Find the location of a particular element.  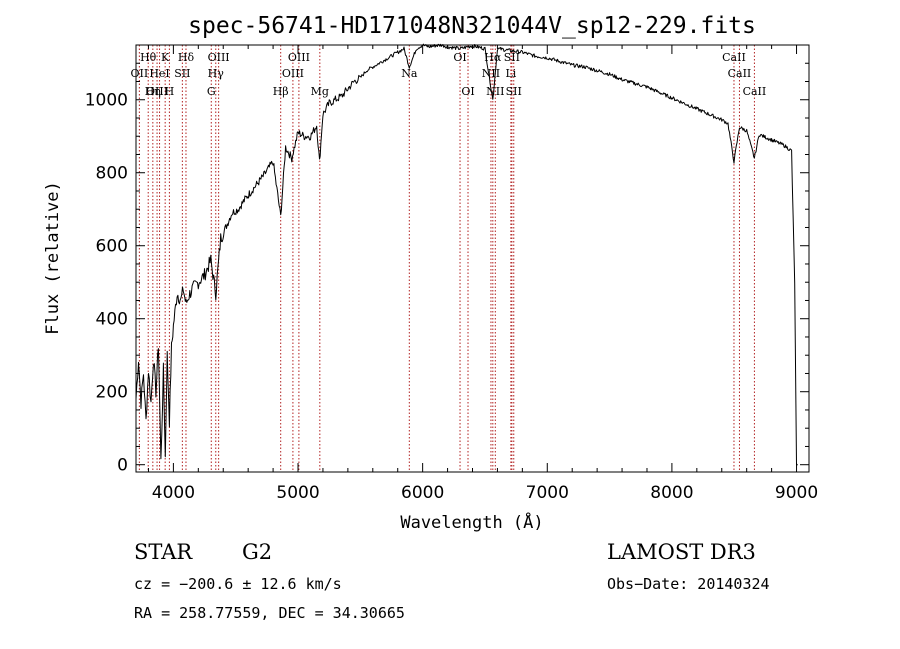

object-subclass: G2 is located at coordinates (257, 552).